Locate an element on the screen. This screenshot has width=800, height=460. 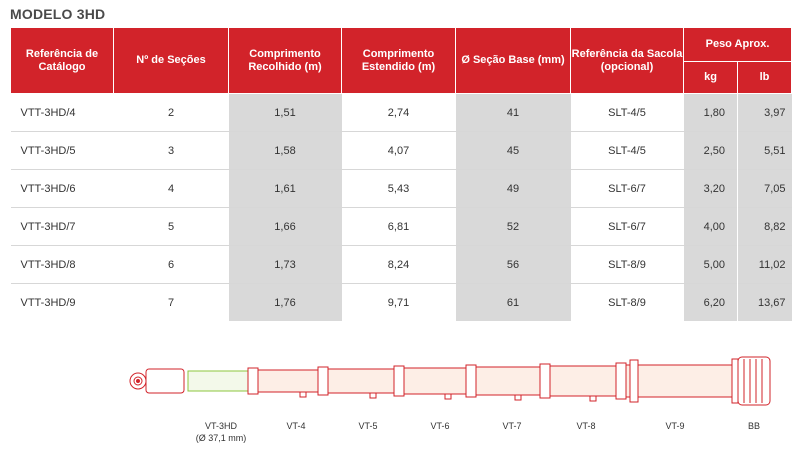
cell-lb: 8,82 is located at coordinates (764, 226).